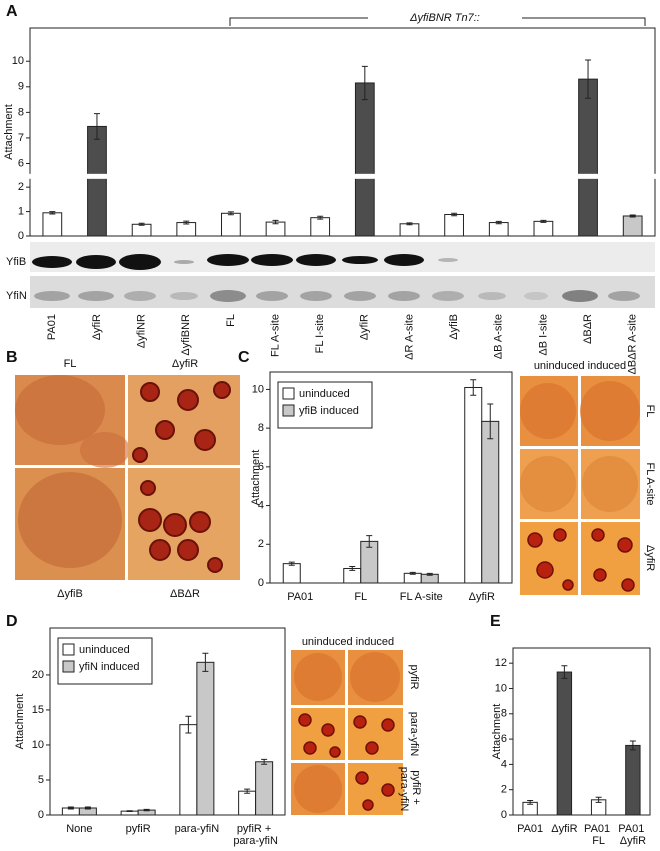  What do you see at coordinates (38, 710) in the screenshot?
I see `y-tick-label: 15` at bounding box center [38, 710].